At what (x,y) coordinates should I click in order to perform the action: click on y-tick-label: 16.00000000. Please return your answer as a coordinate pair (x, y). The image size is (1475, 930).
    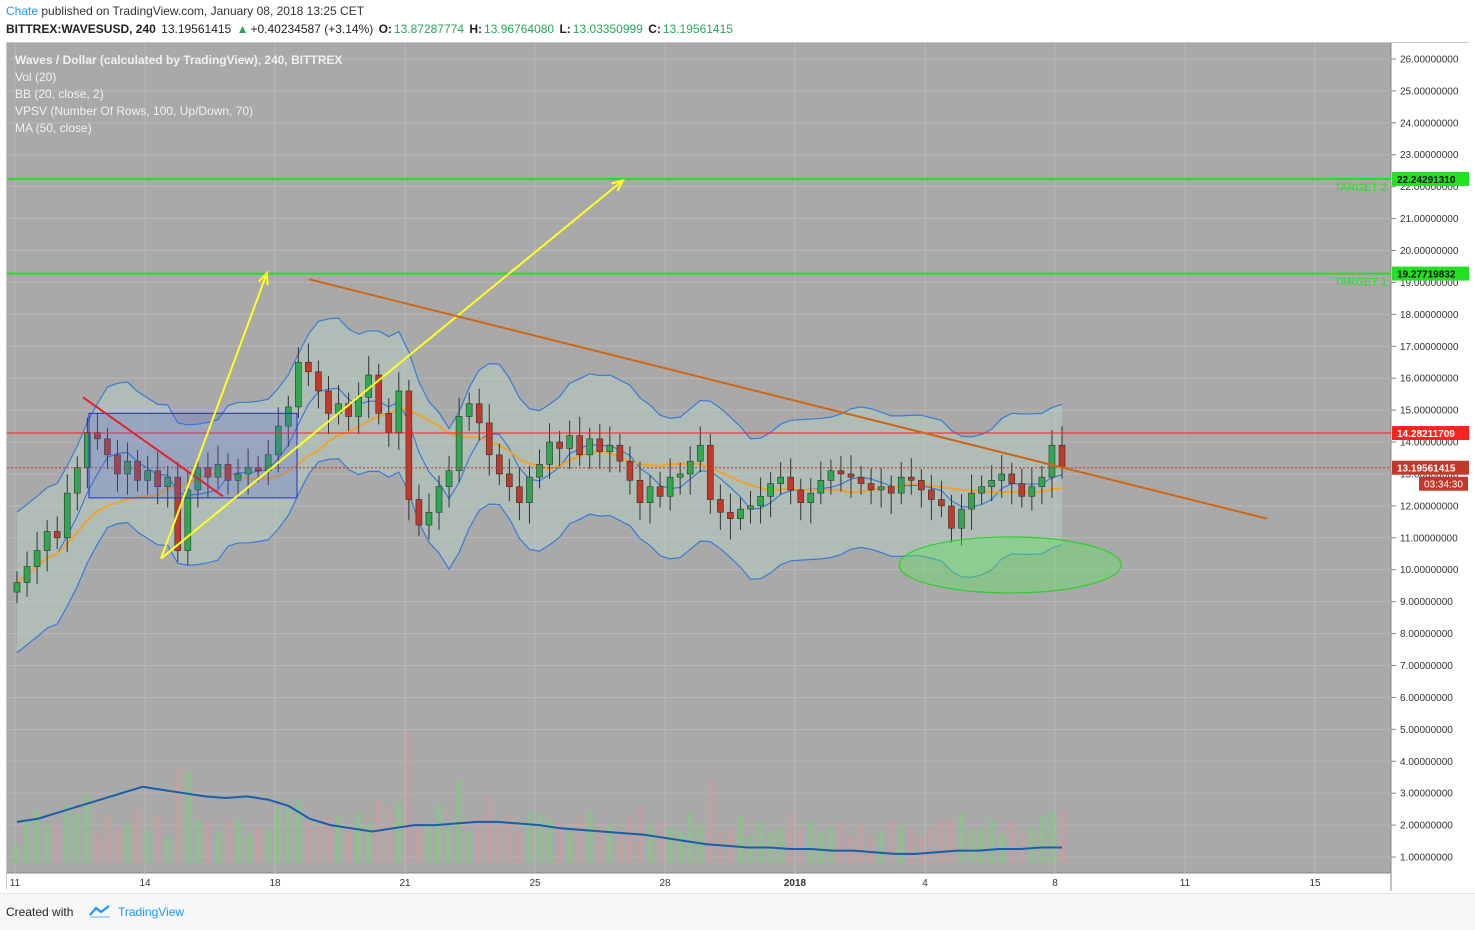
    Looking at the image, I should click on (1429, 379).